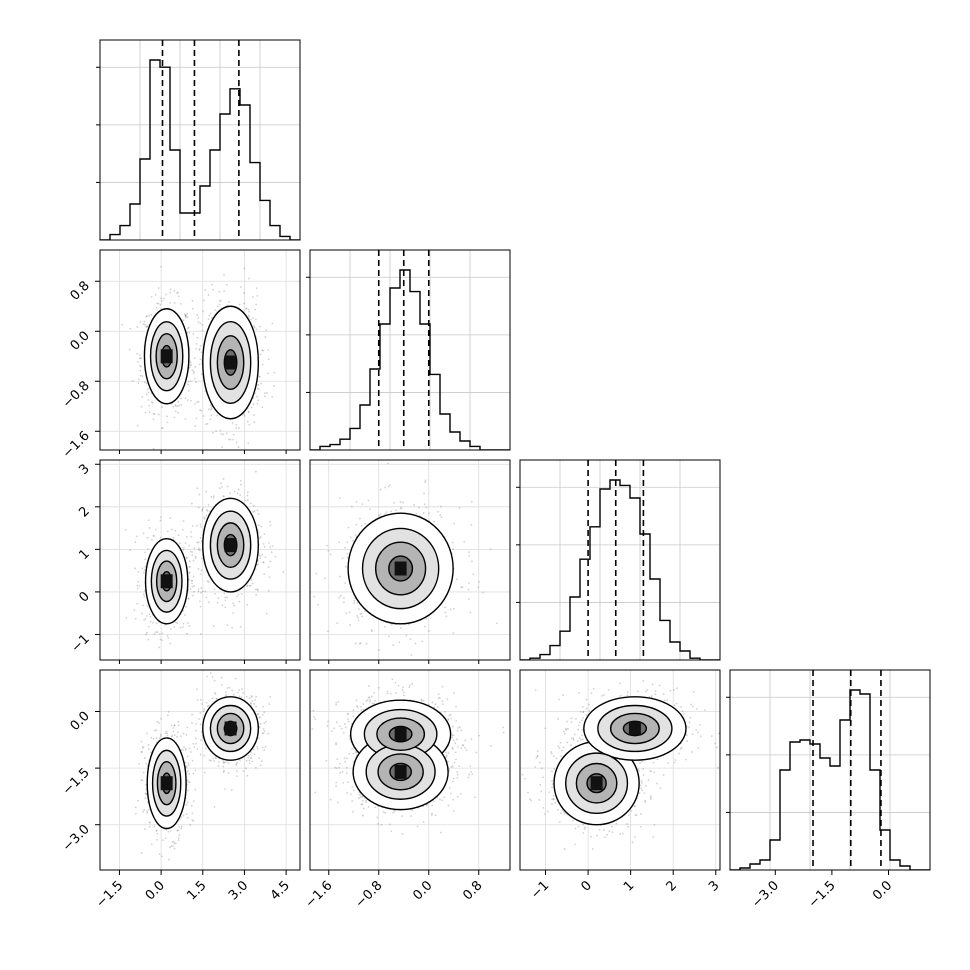 The image size is (970, 970). I want to click on density-peak, so click(230, 728).